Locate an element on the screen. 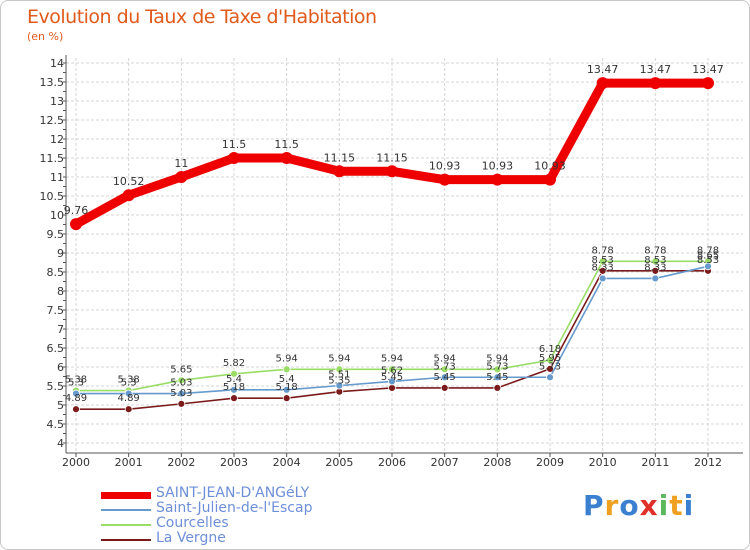 This screenshot has height=550, width=750. legend-label: La Vergne is located at coordinates (191, 538).